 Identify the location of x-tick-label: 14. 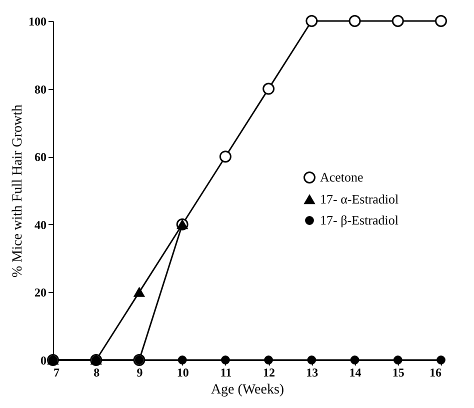
(355, 373).